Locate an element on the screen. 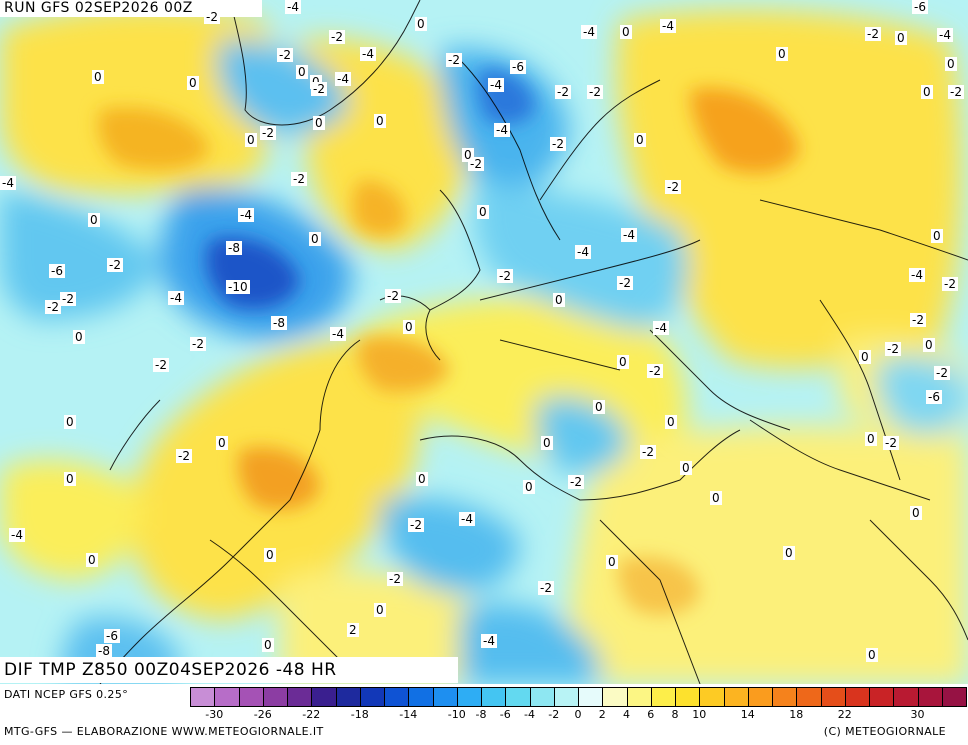 Image resolution: width=968 pixels, height=745 pixels. value-label: -10 is located at coordinates (238, 287).